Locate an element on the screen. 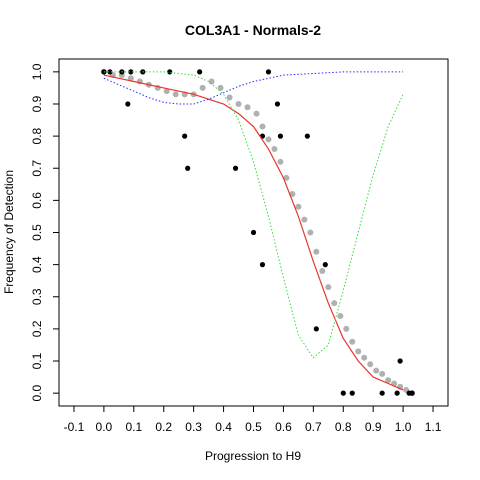  y-tick-label: 1.0 is located at coordinates (37, 71).